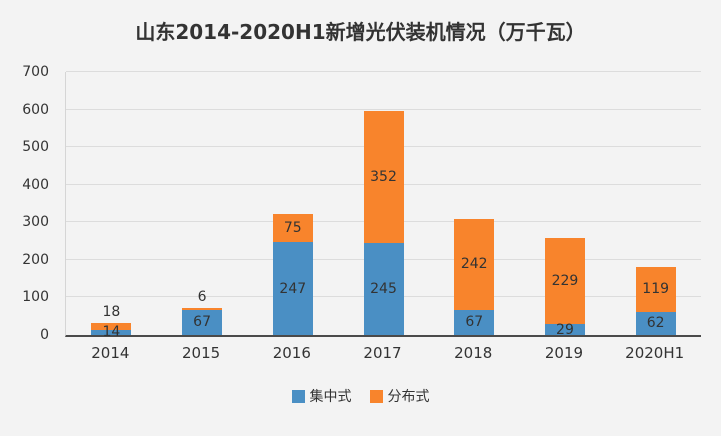 The width and height of the screenshot is (721, 436). Describe the element at coordinates (35, 259) in the screenshot. I see `y-tick-label: 200` at that location.